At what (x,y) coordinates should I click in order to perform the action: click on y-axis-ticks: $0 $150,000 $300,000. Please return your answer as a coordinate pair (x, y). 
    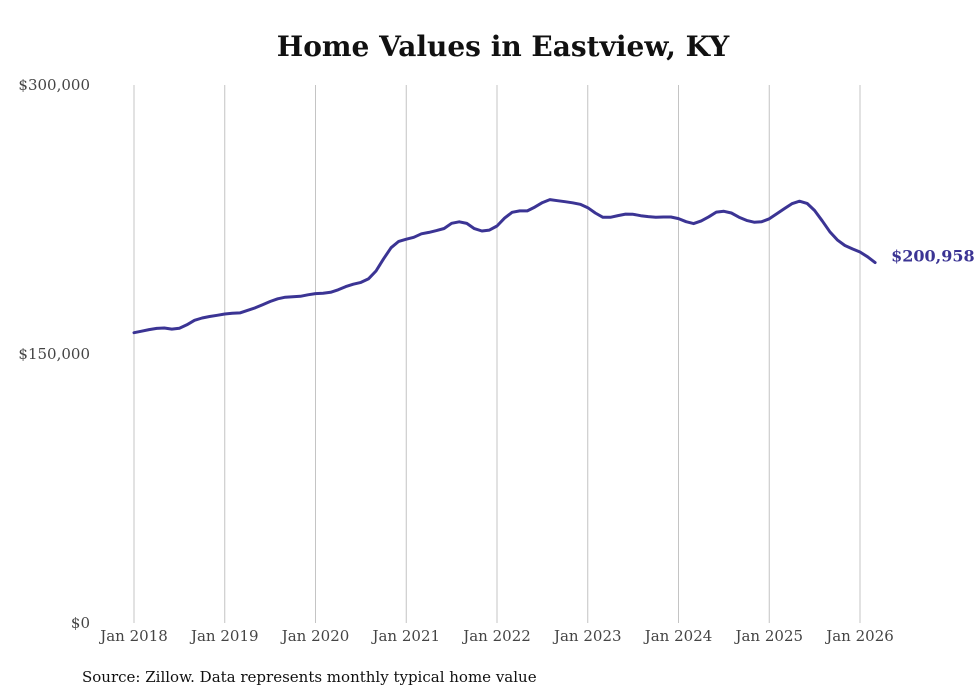
    Looking at the image, I should click on (54, 354).